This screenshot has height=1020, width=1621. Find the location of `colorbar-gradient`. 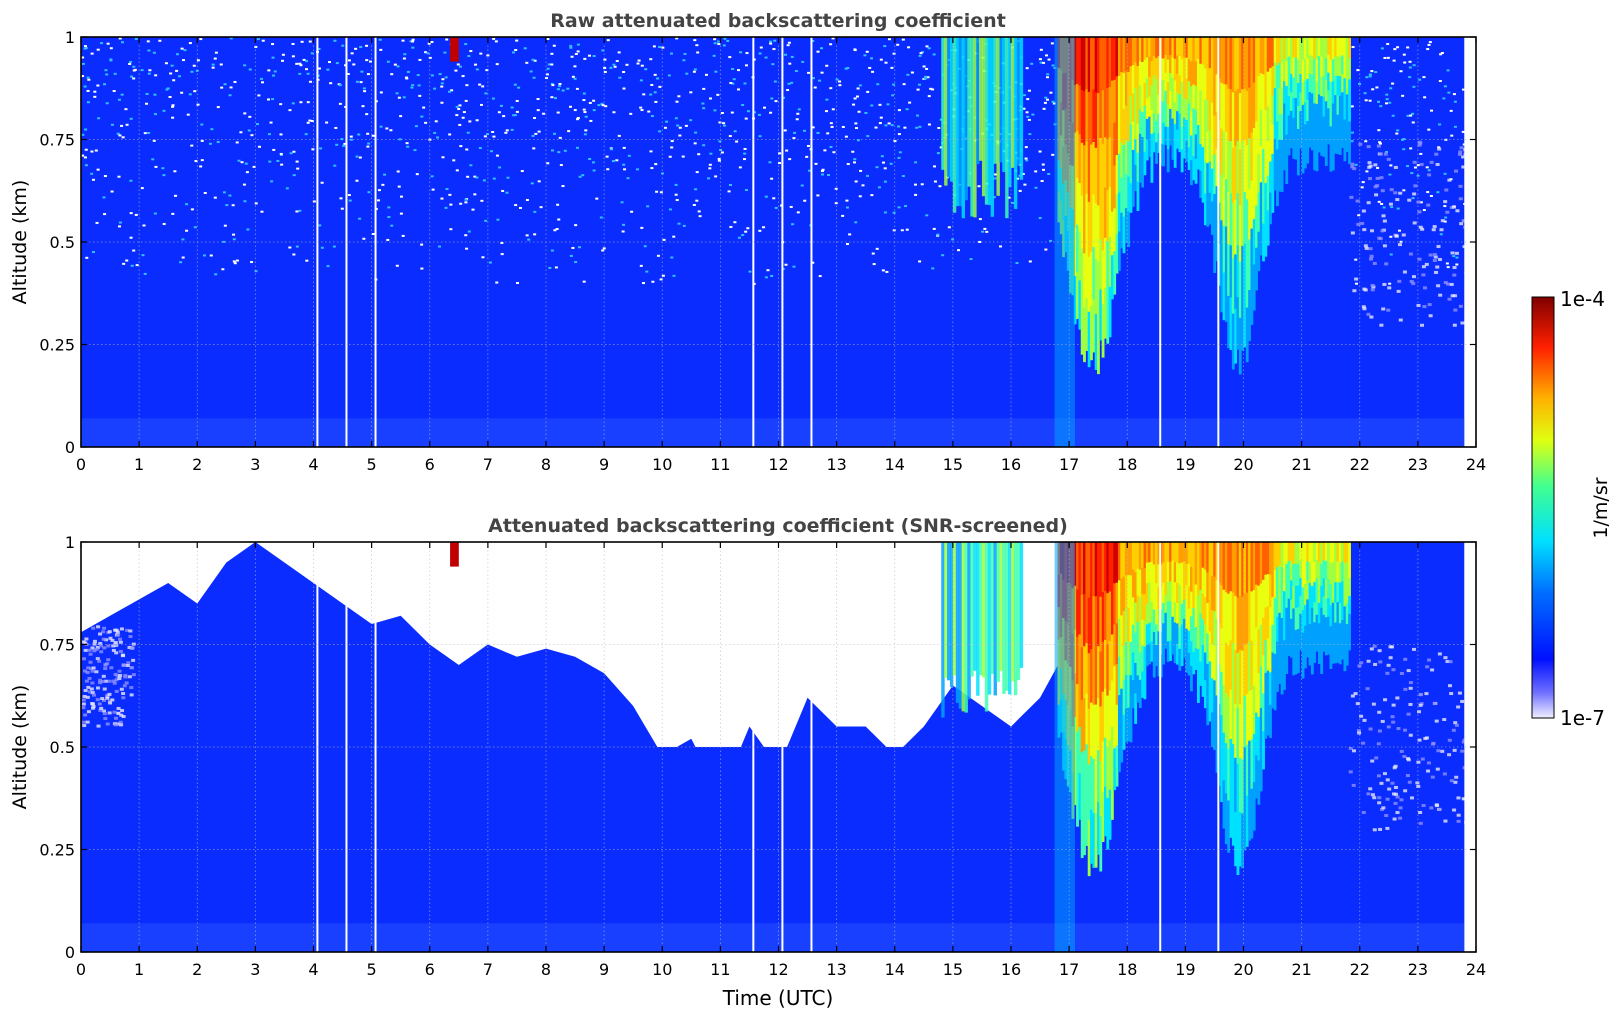

colorbar-gradient is located at coordinates (1543, 507).